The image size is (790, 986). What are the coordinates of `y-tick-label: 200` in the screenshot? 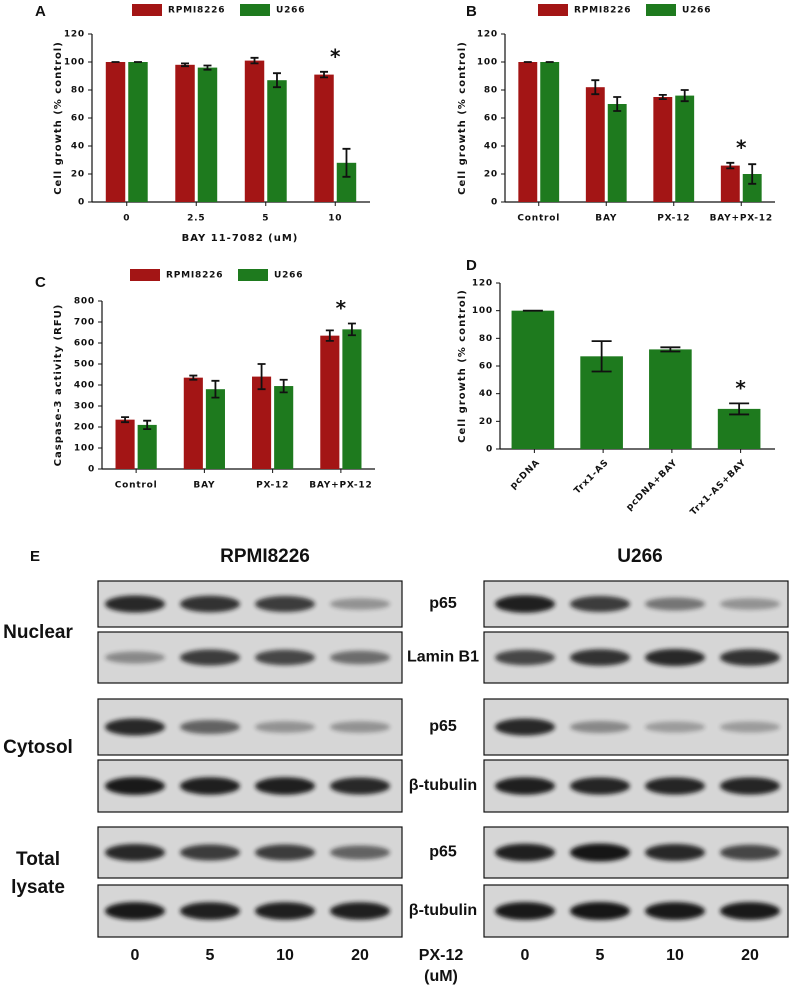 It's located at (84, 428).